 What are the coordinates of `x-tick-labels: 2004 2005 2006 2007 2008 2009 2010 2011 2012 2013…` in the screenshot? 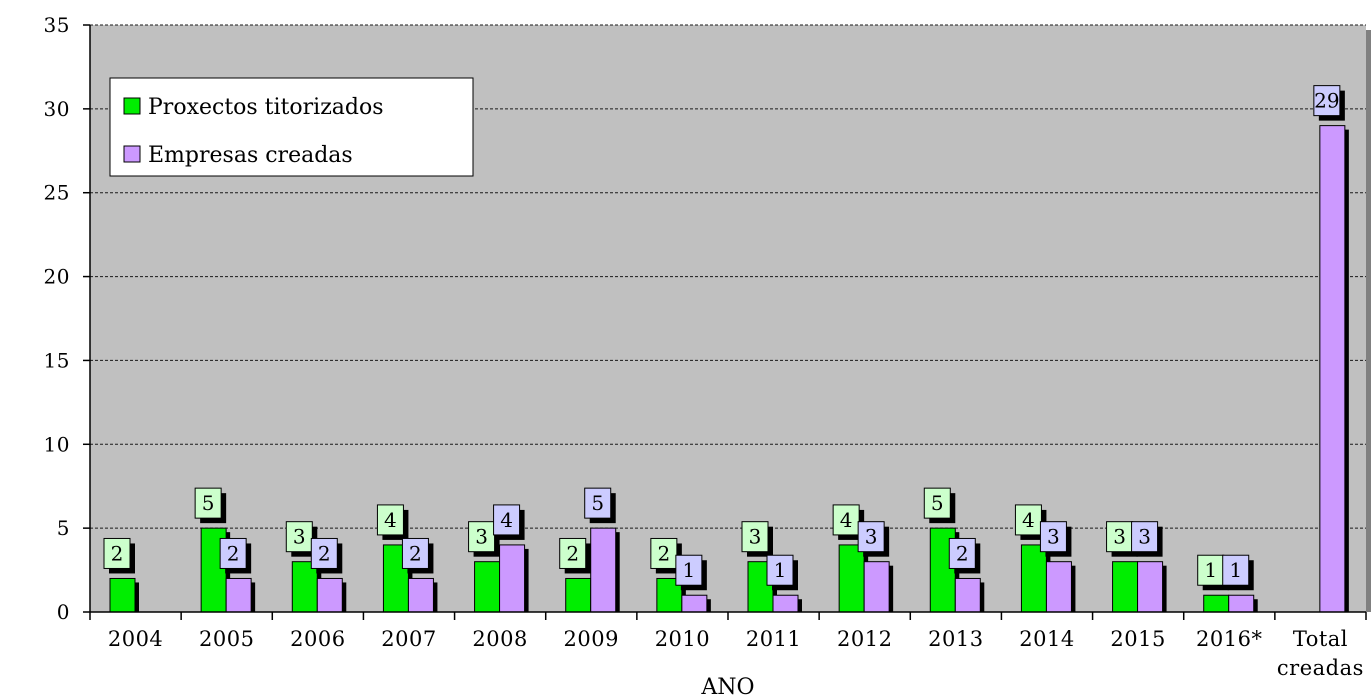 It's located at (736, 653).